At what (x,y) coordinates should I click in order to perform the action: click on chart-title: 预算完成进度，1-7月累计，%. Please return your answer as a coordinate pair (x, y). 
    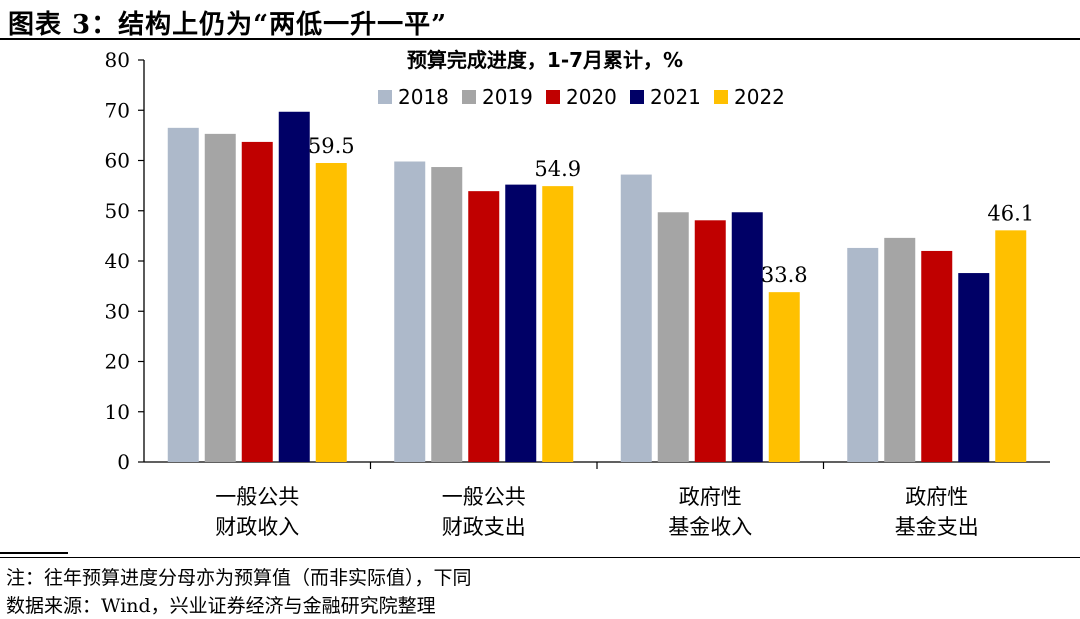
    Looking at the image, I should click on (545, 60).